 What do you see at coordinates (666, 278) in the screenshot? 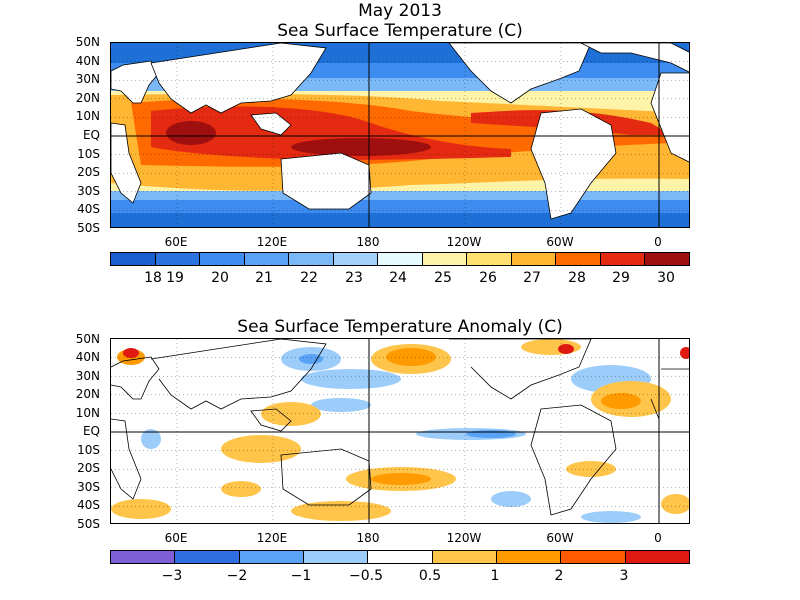
I see `colorbar-label: 30` at bounding box center [666, 278].